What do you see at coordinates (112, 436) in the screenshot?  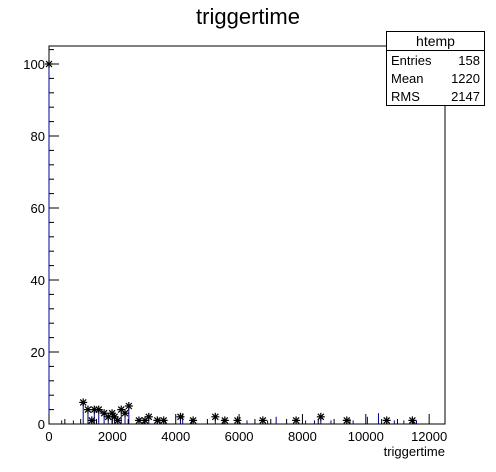 I see `x-tick-label: 2000` at bounding box center [112, 436].